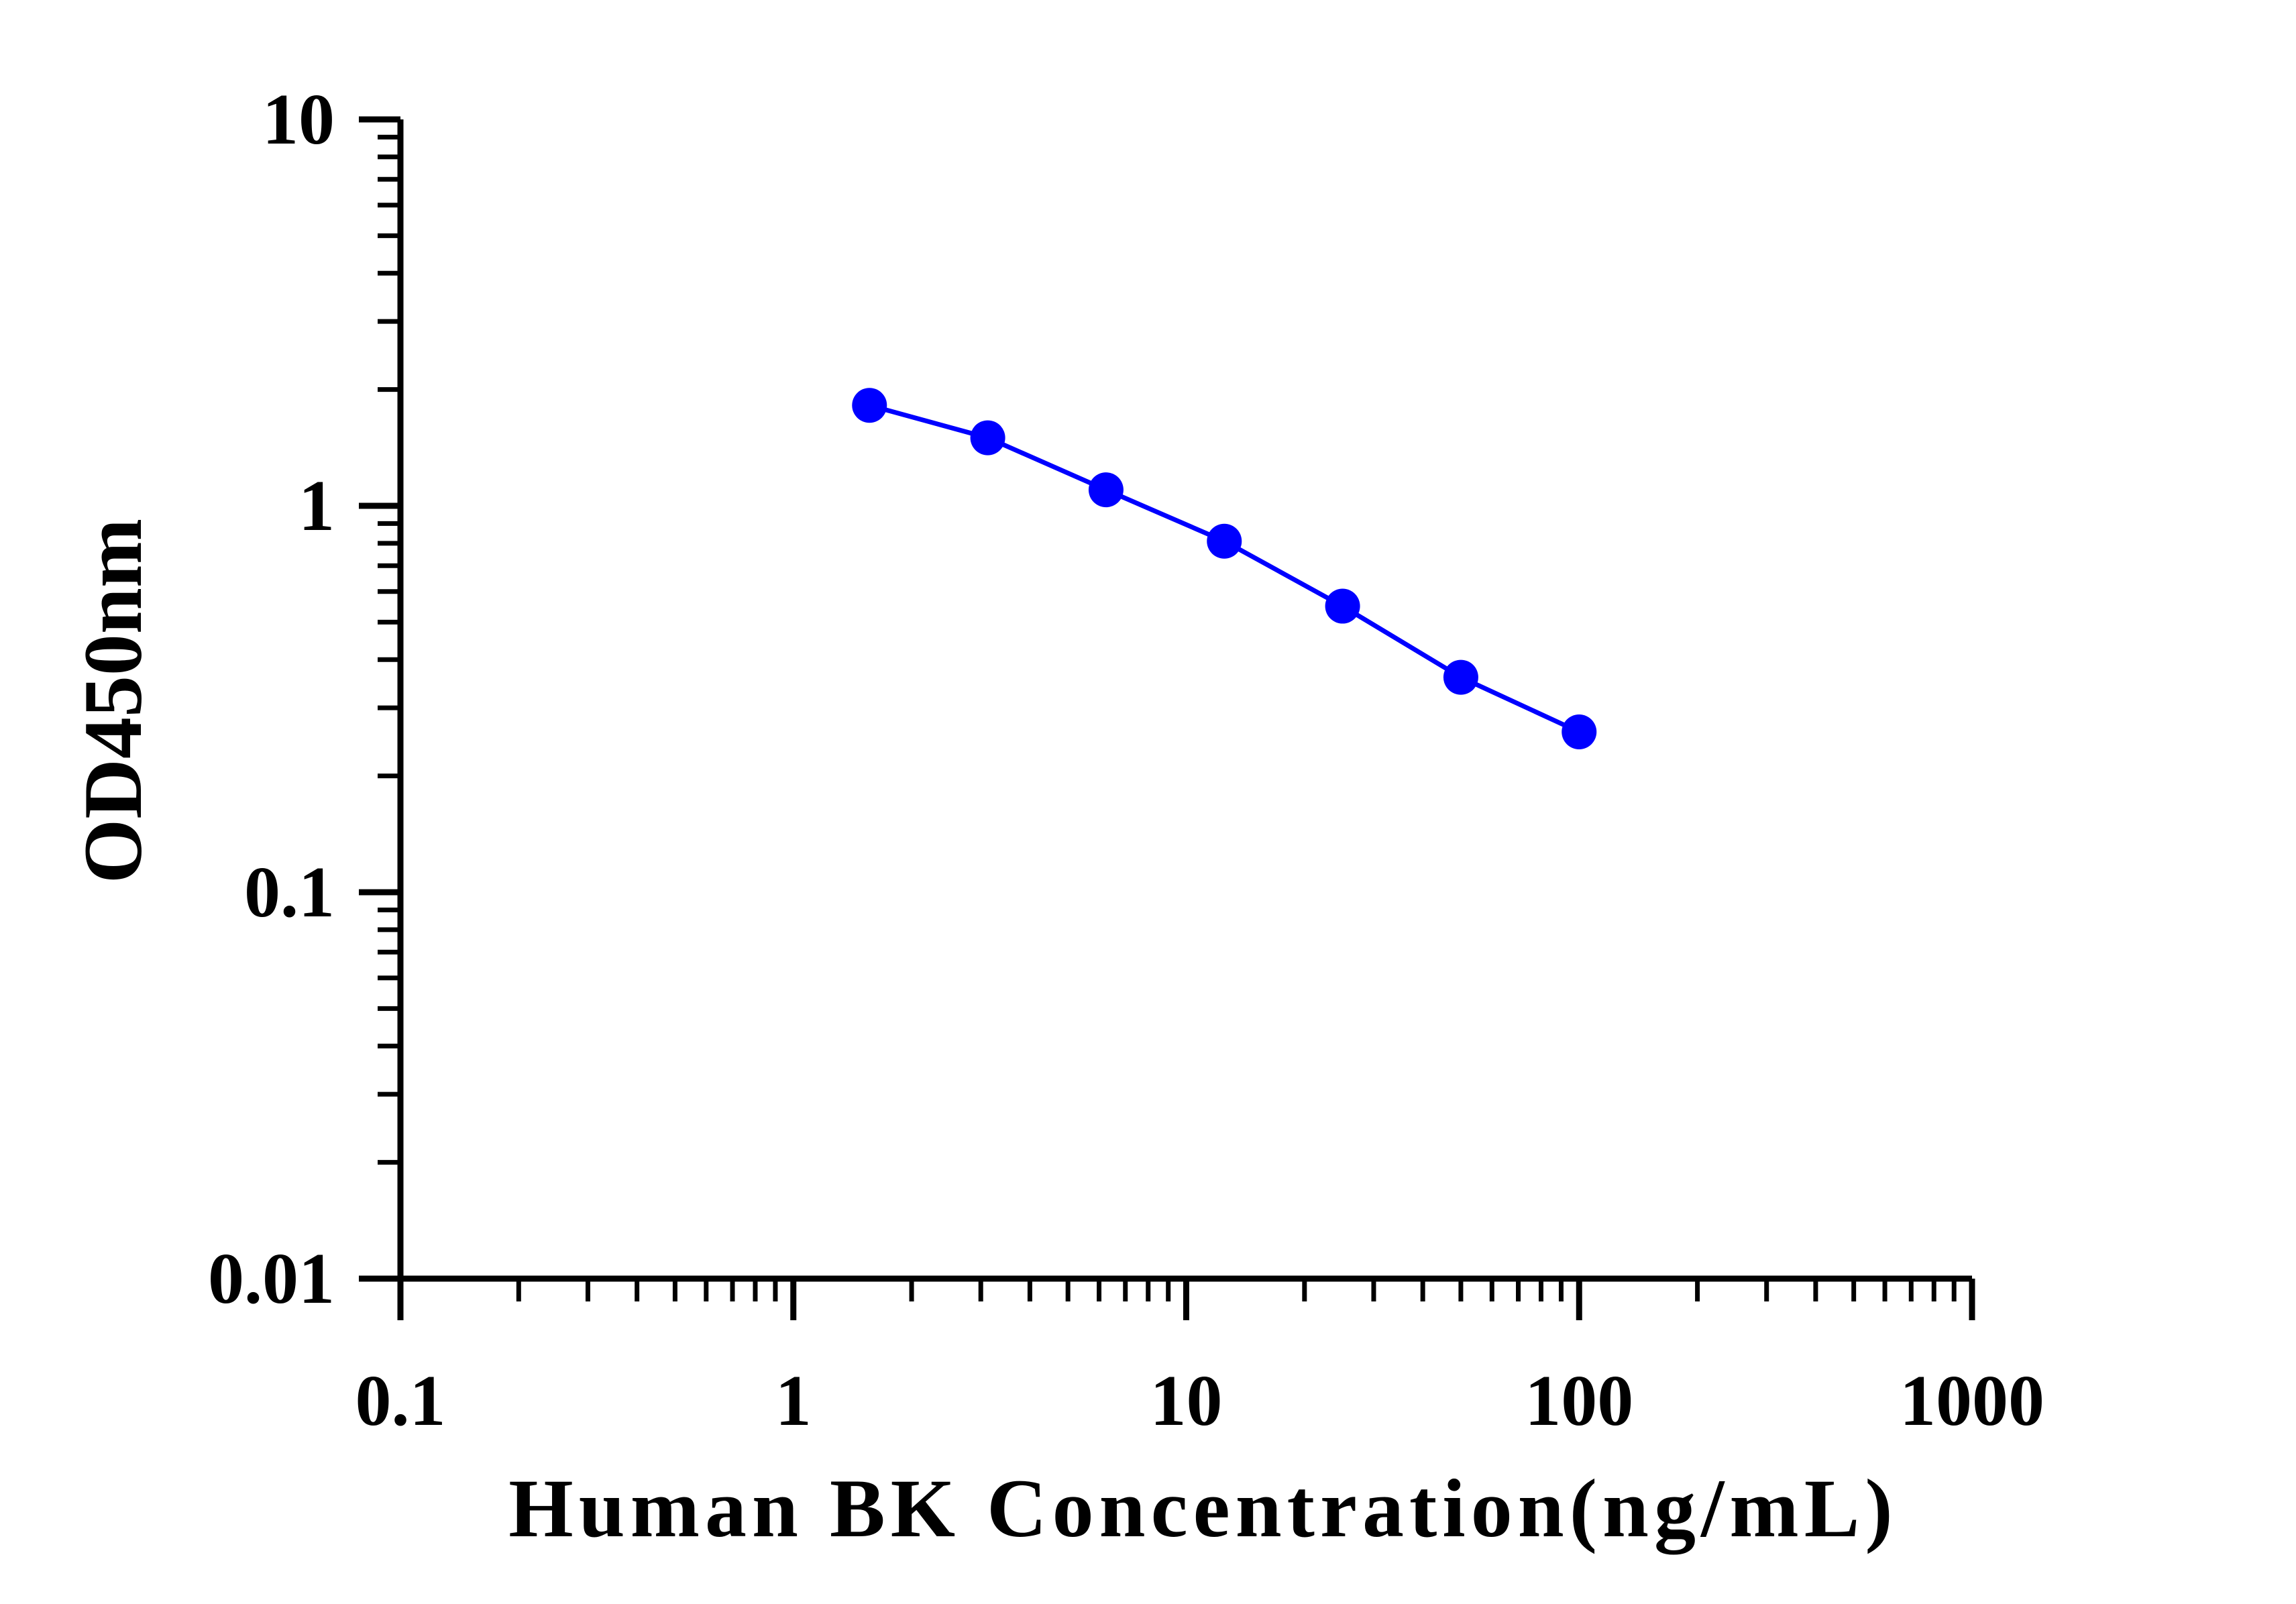  I want to click on x-tick-label: 1, so click(794, 1401).